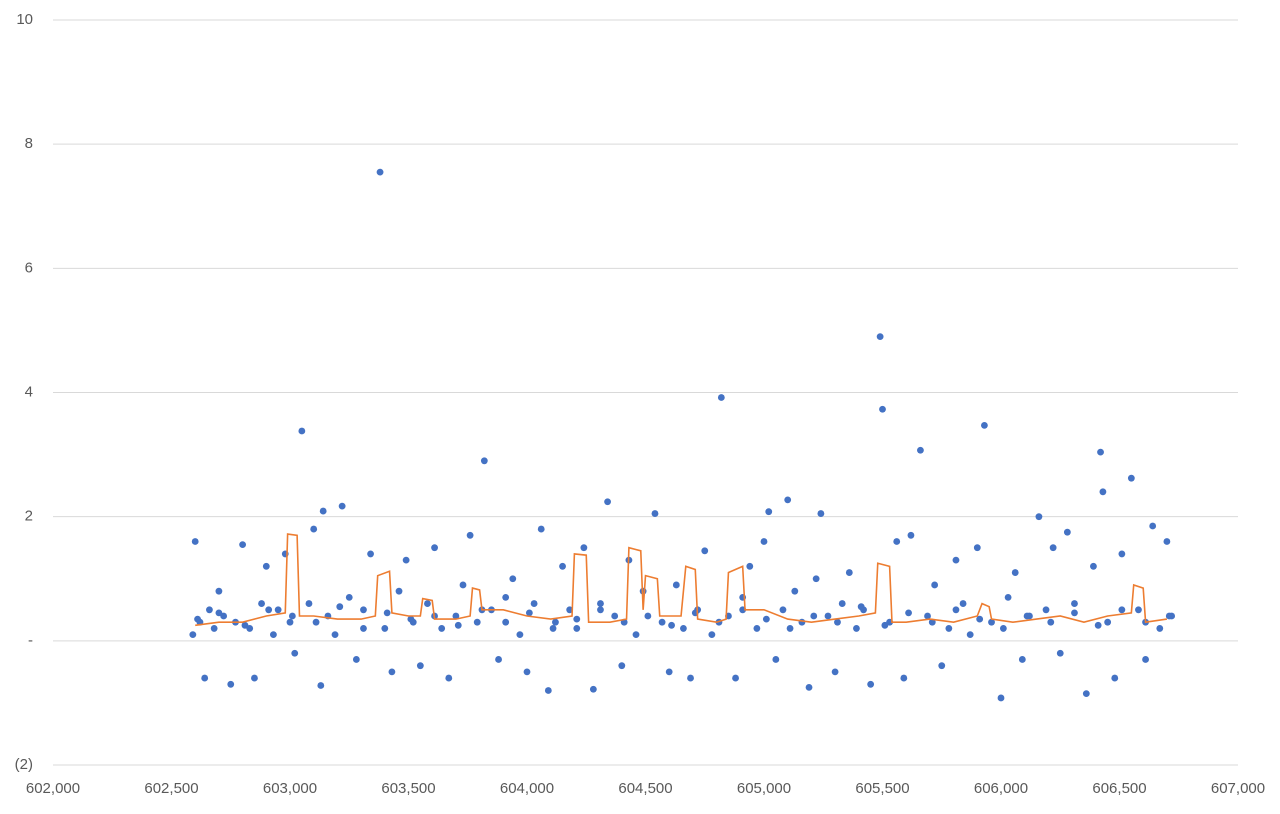 This screenshot has width=1280, height=814. I want to click on y-tick-label: 4, so click(29, 391).